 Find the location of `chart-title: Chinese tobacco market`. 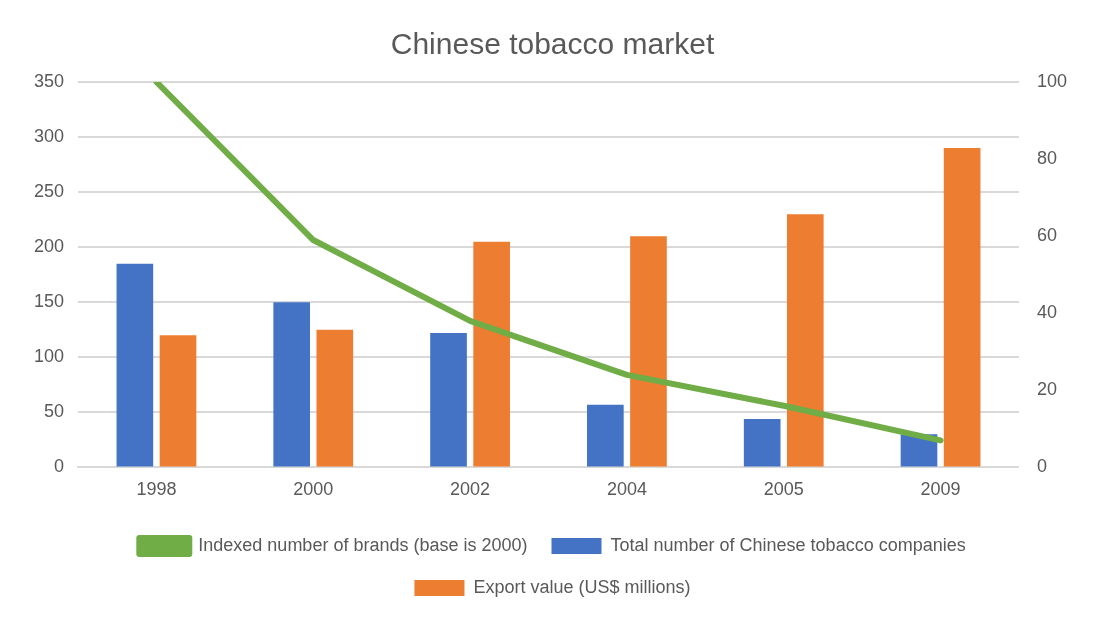

chart-title: Chinese tobacco market is located at coordinates (552, 44).